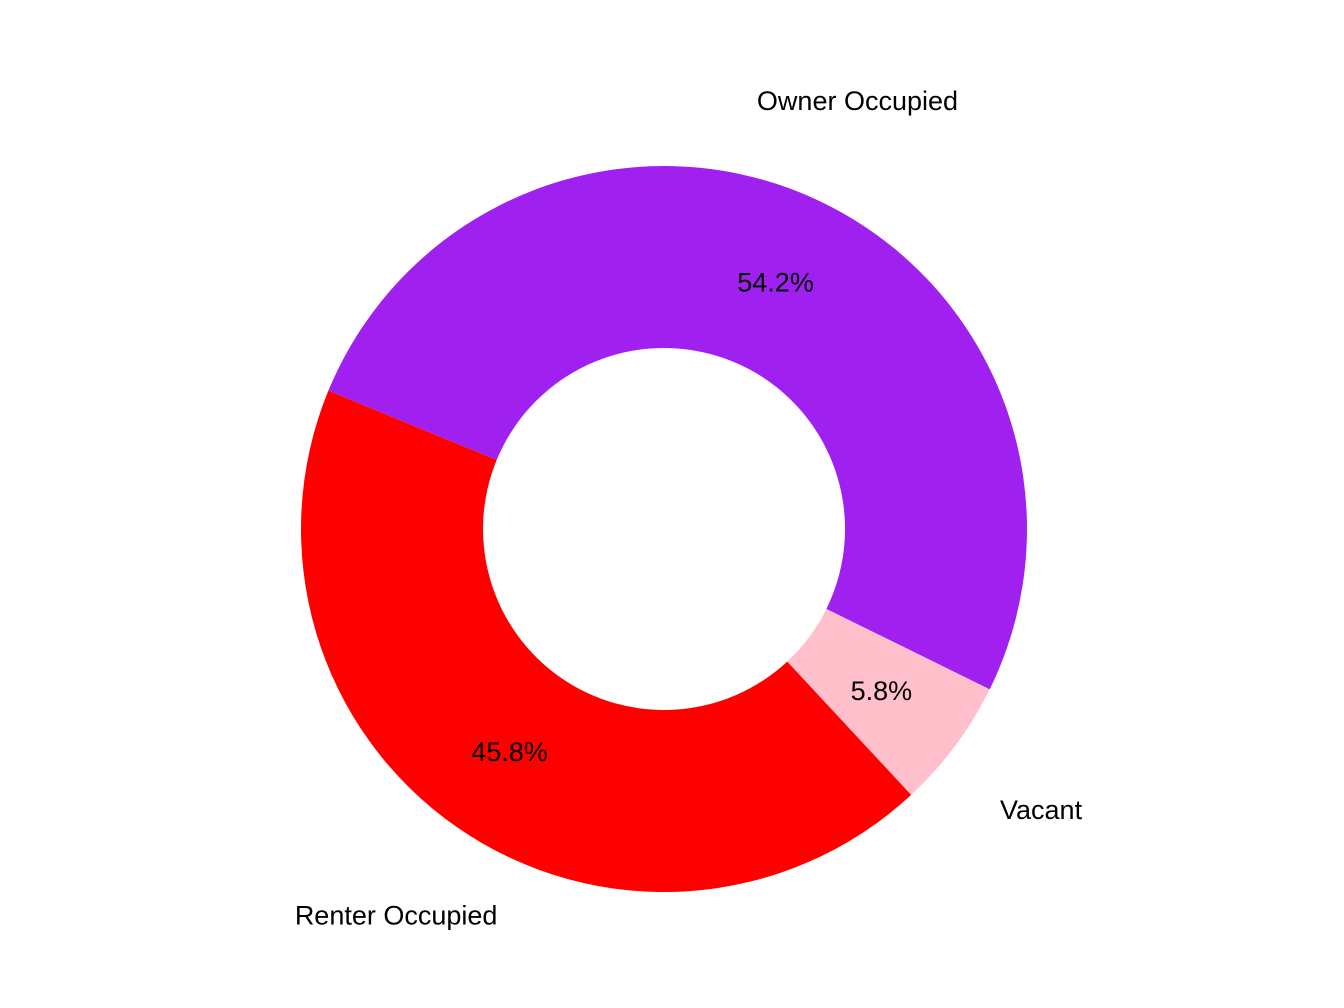  What do you see at coordinates (509, 752) in the screenshot?
I see `percent-label-renter-occupied: 45.8%` at bounding box center [509, 752].